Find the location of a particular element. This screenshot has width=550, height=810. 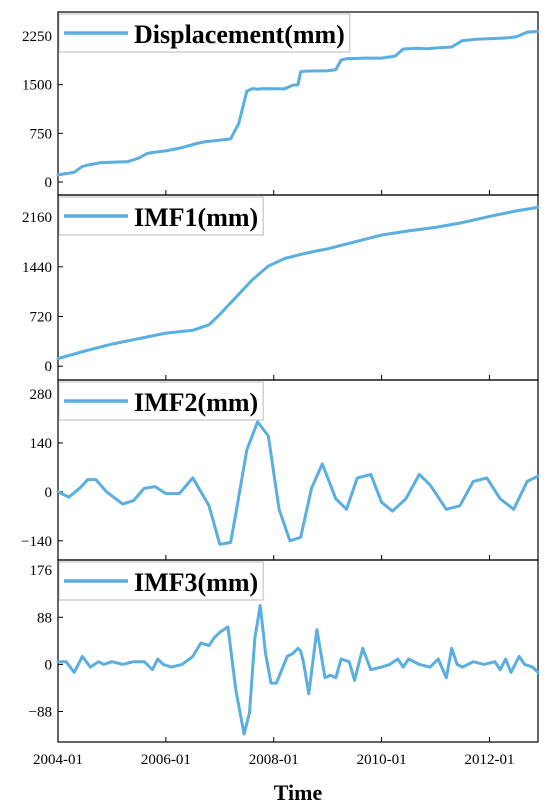

ytick-label: −88 is located at coordinates (40, 712).